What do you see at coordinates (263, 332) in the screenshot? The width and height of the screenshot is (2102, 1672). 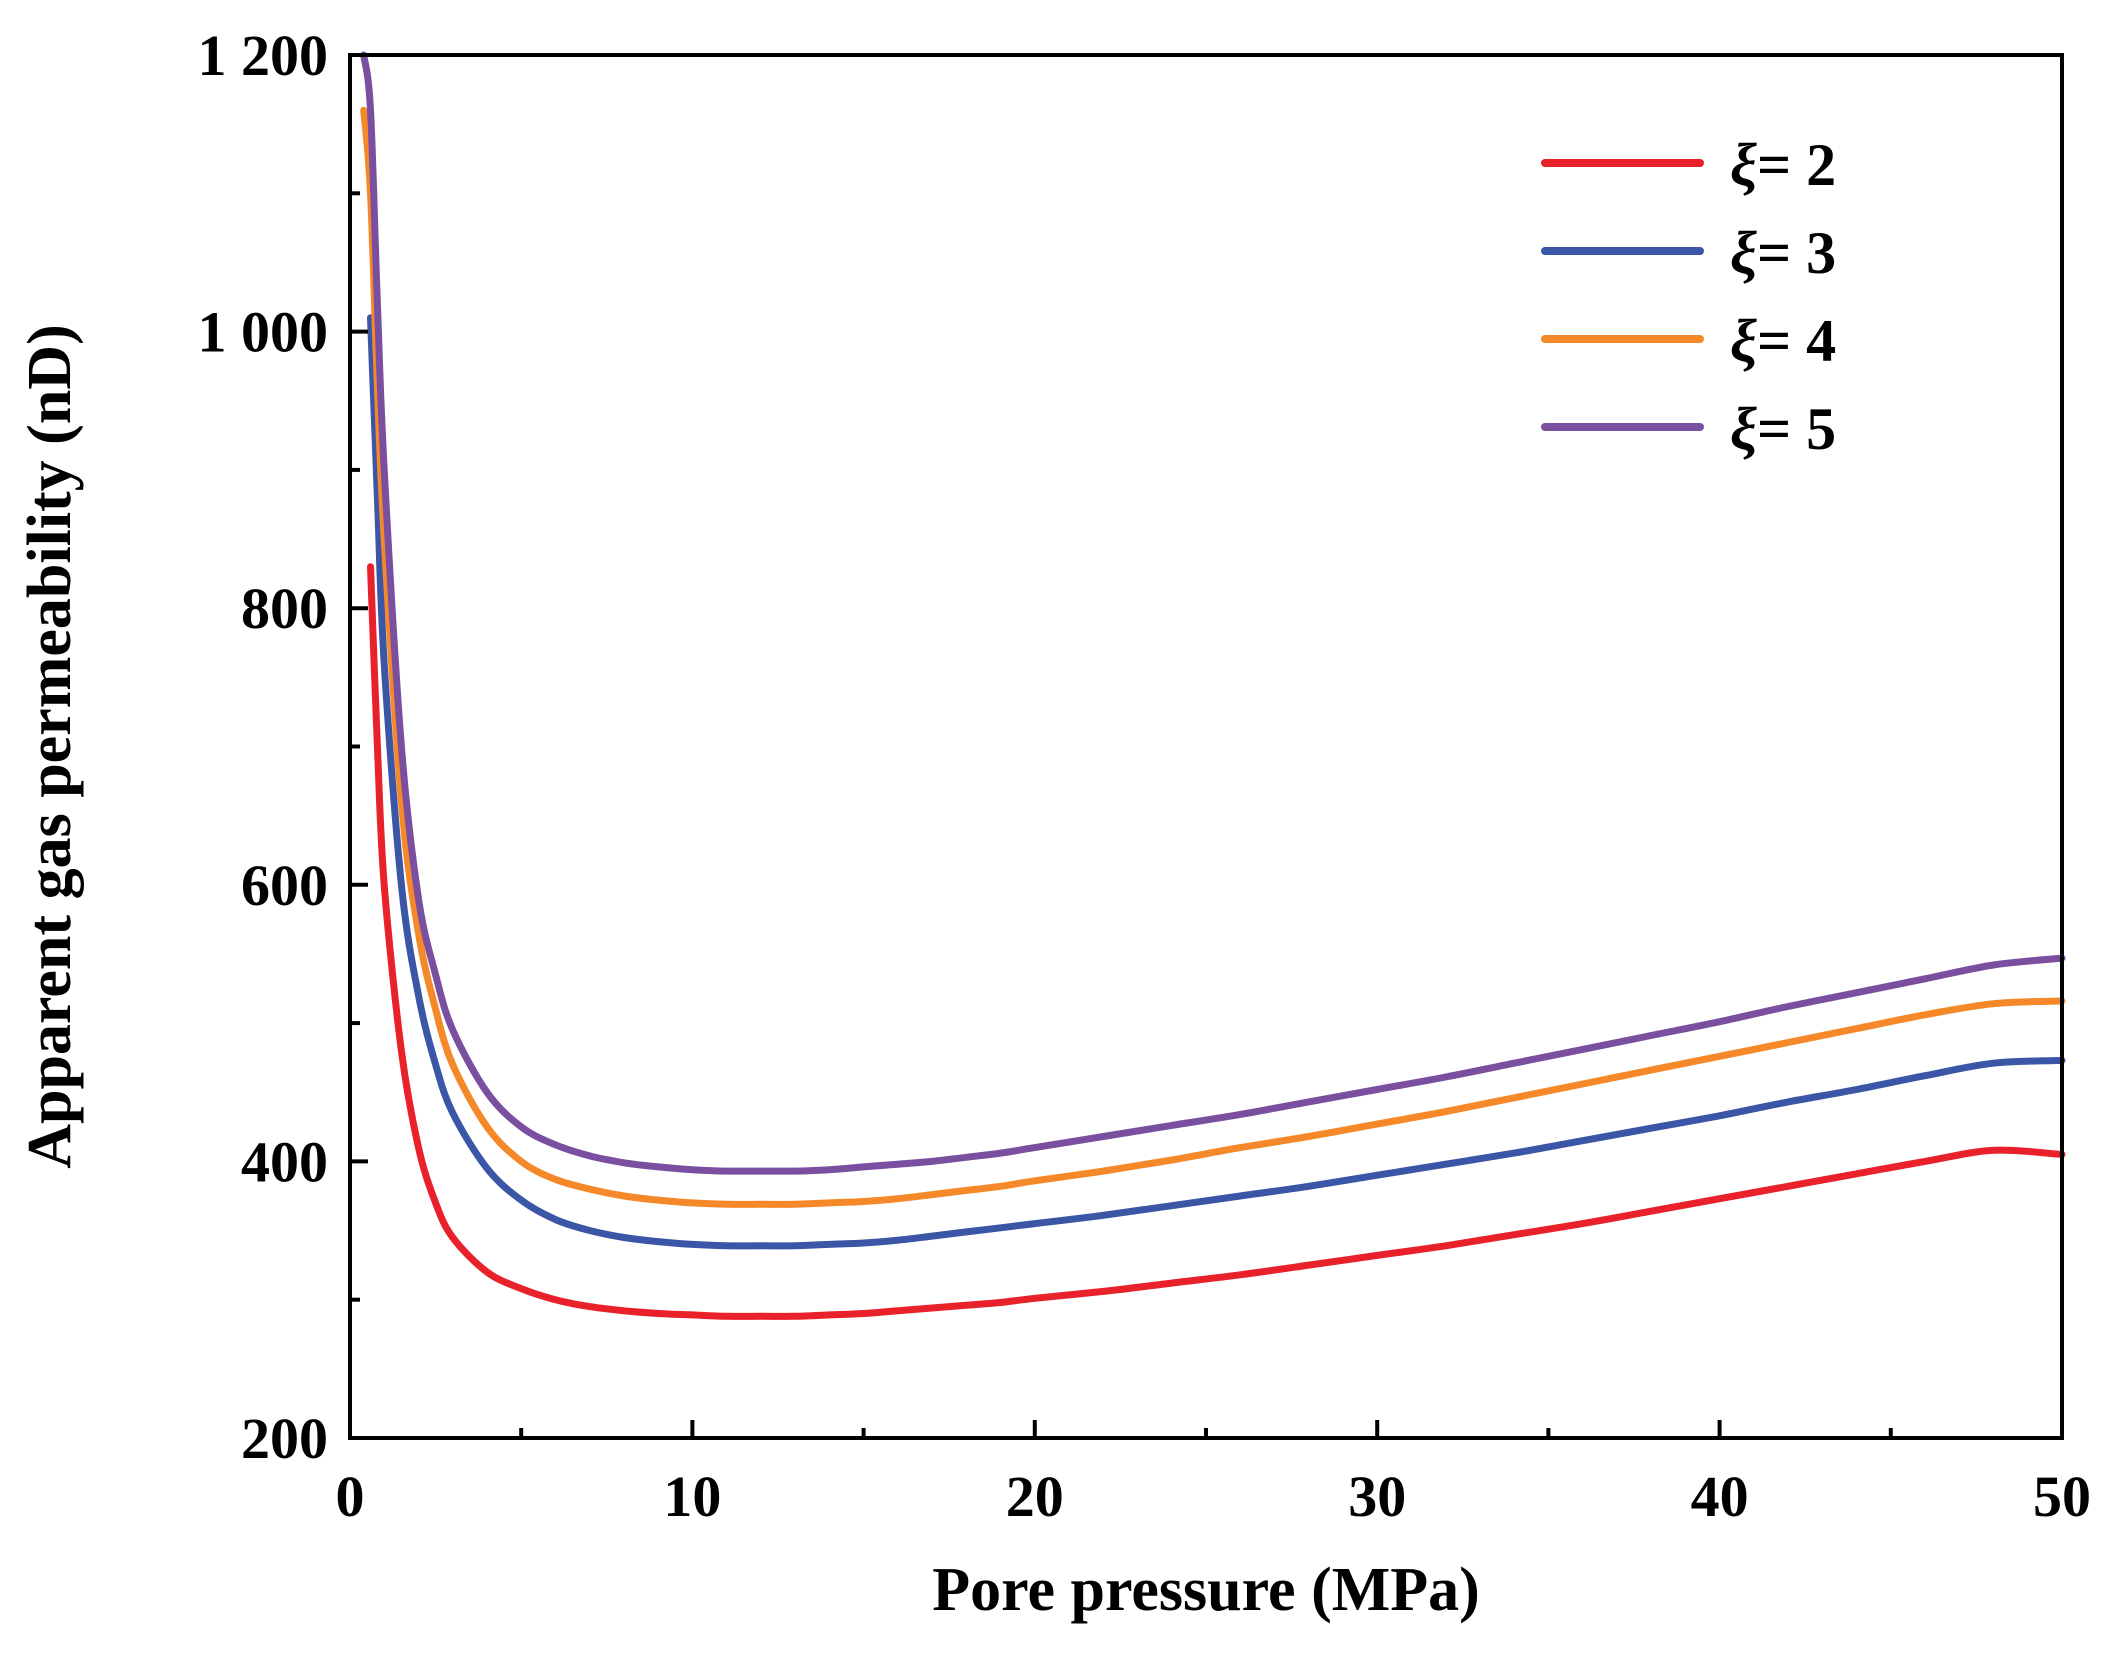 I see `y-tick-label: 1 000` at bounding box center [263, 332].